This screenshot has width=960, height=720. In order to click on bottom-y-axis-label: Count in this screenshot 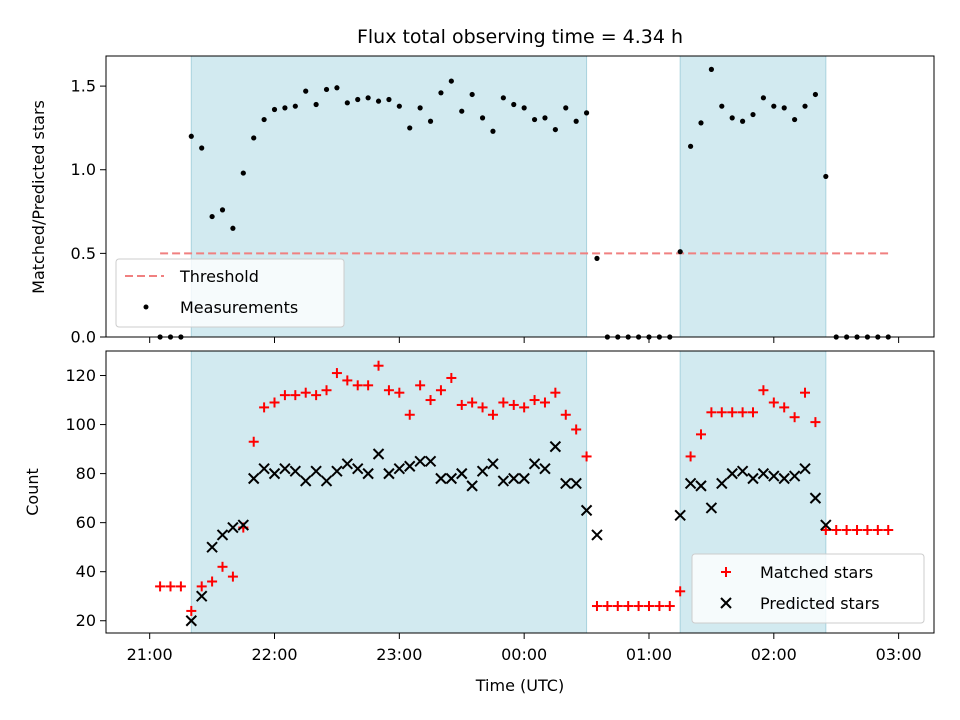, I will do `click(32, 492)`.